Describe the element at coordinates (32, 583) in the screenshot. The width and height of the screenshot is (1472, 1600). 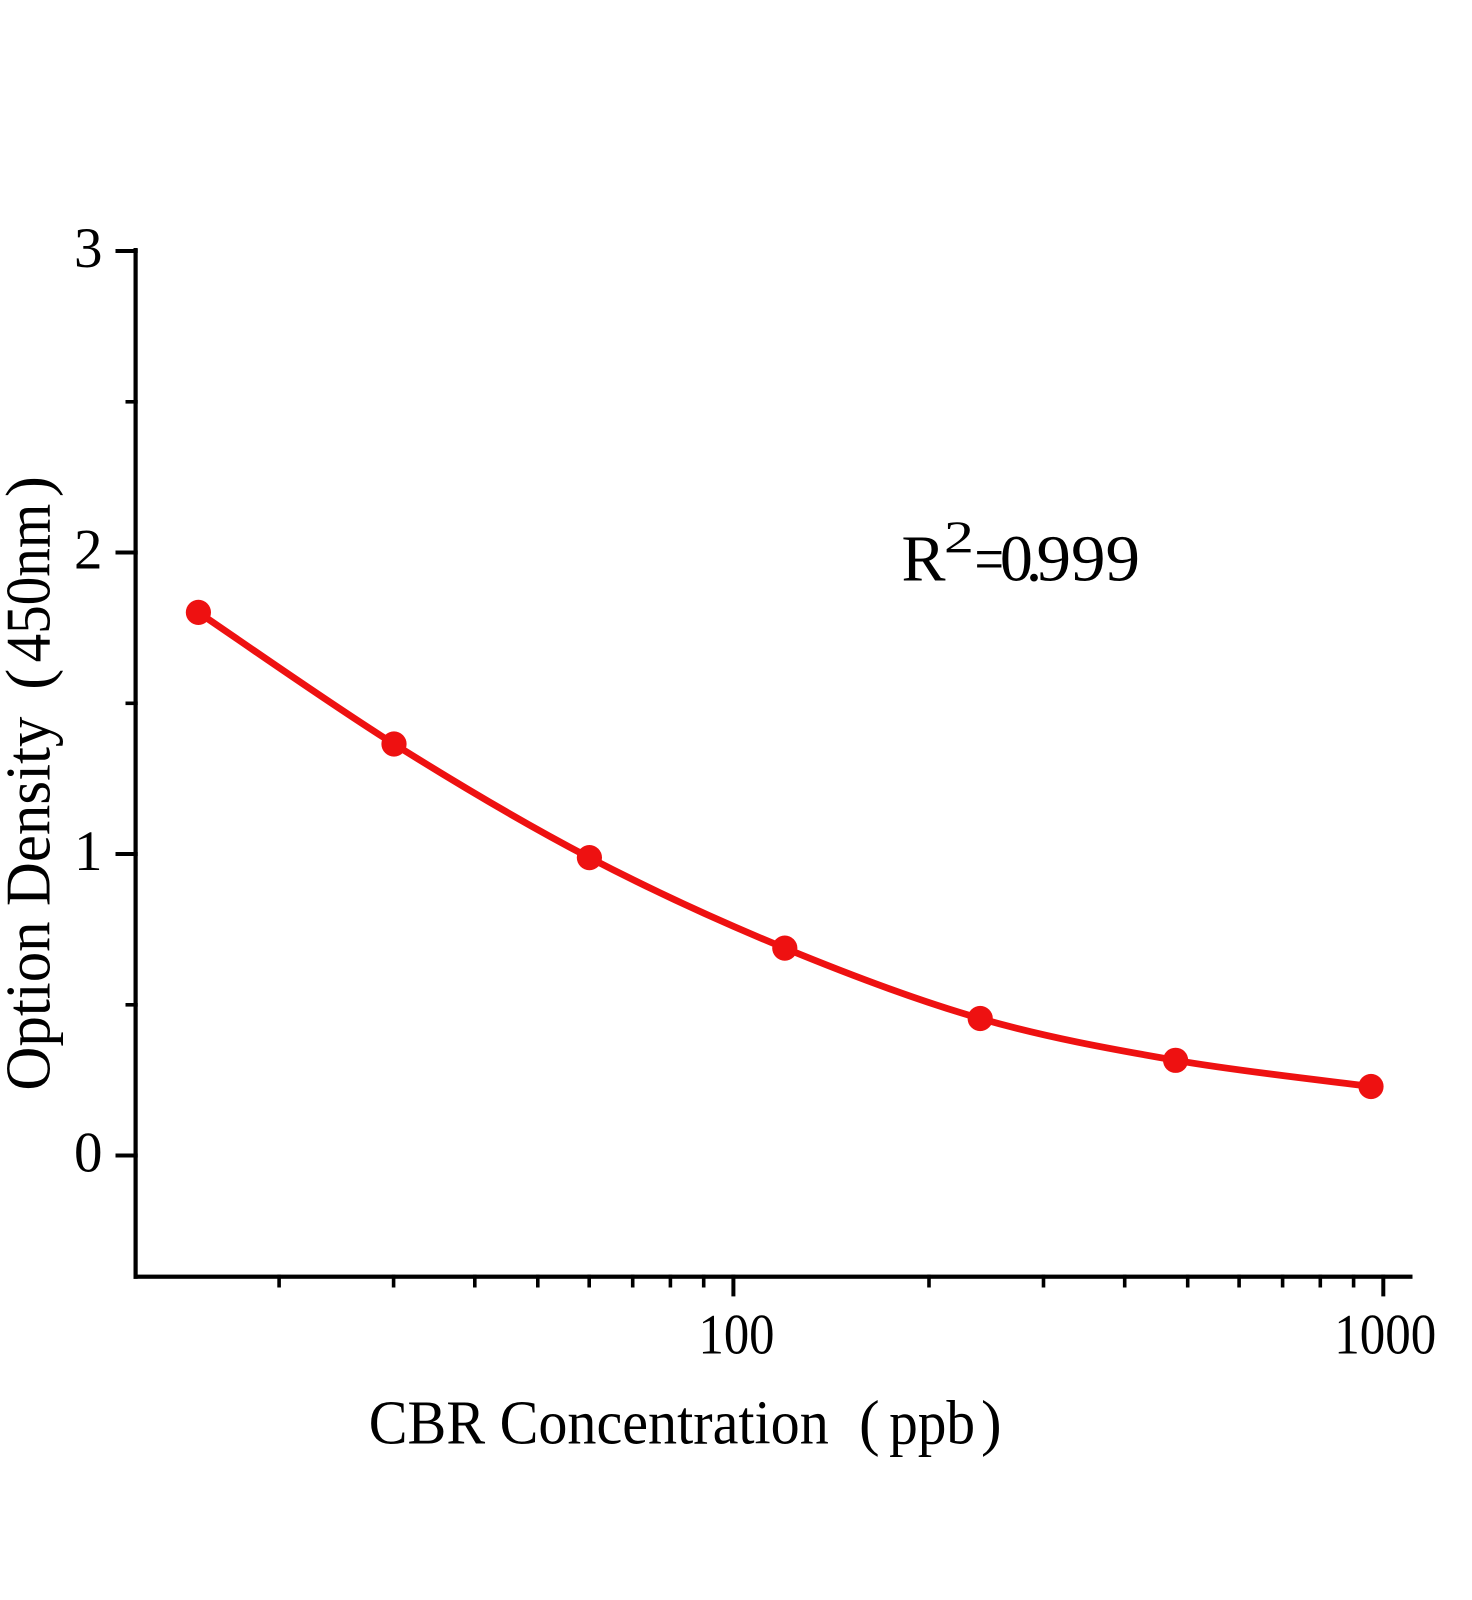
I see `svg-text: 450nm` at that location.